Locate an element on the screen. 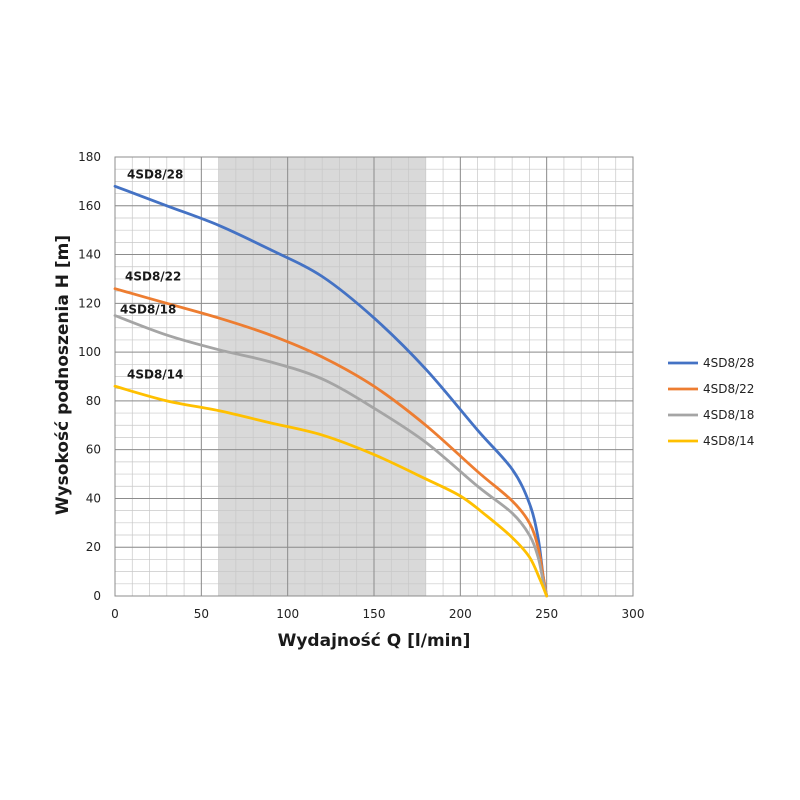 This screenshot has height=800, width=800. legend-label: 4SD8/14 is located at coordinates (728, 441).